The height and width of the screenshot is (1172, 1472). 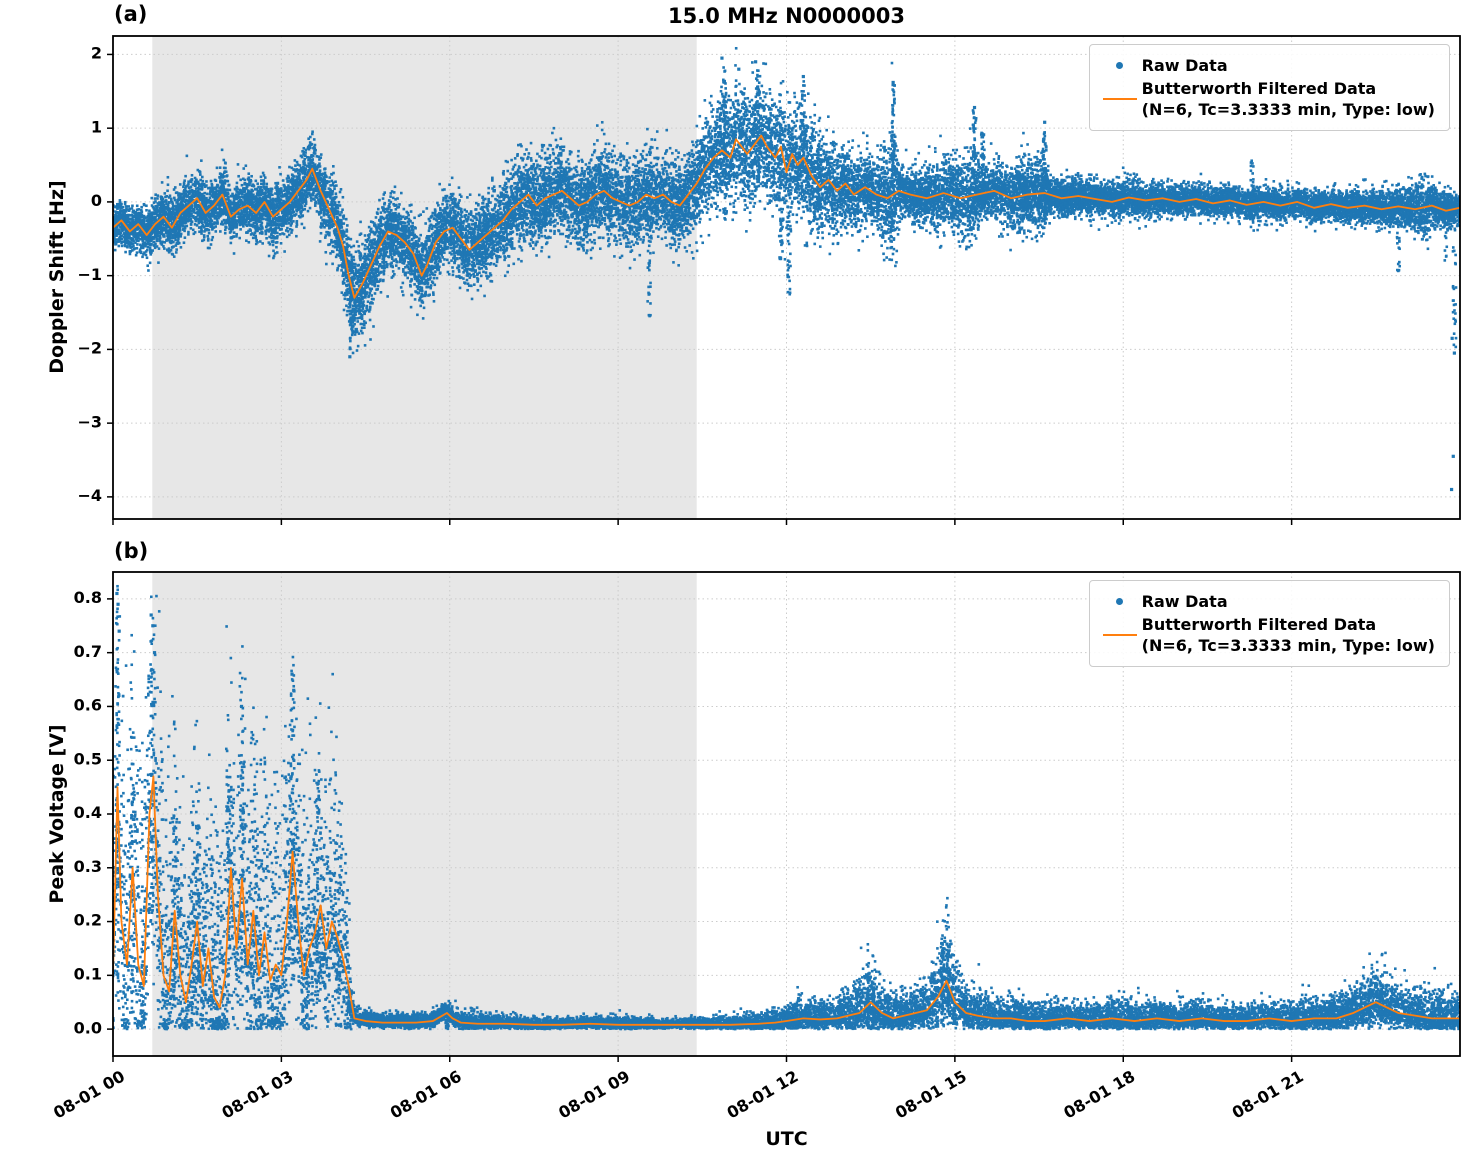 What do you see at coordinates (57, 814) in the screenshot?
I see `y-axis-label-voltage: Peak Voltage [V]` at bounding box center [57, 814].